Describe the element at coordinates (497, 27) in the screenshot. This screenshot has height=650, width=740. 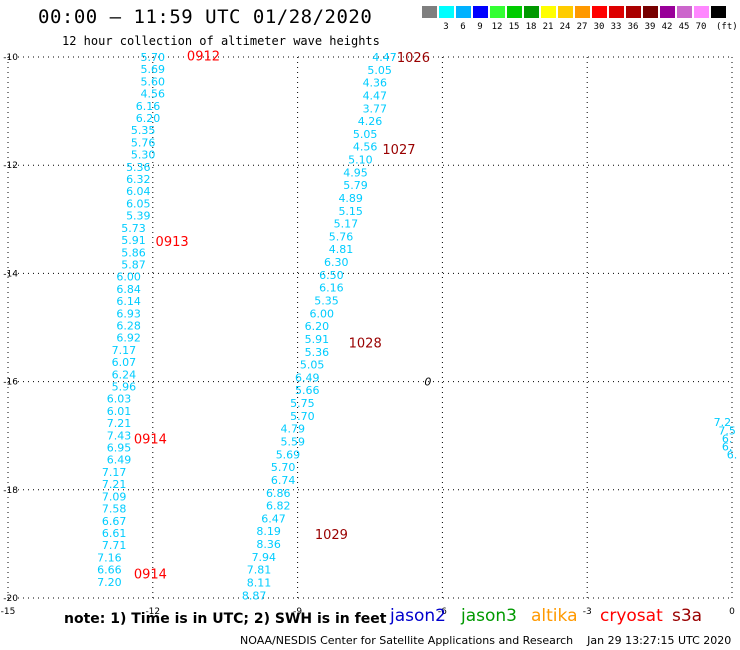
I see `color-scale-label: 12` at that location.